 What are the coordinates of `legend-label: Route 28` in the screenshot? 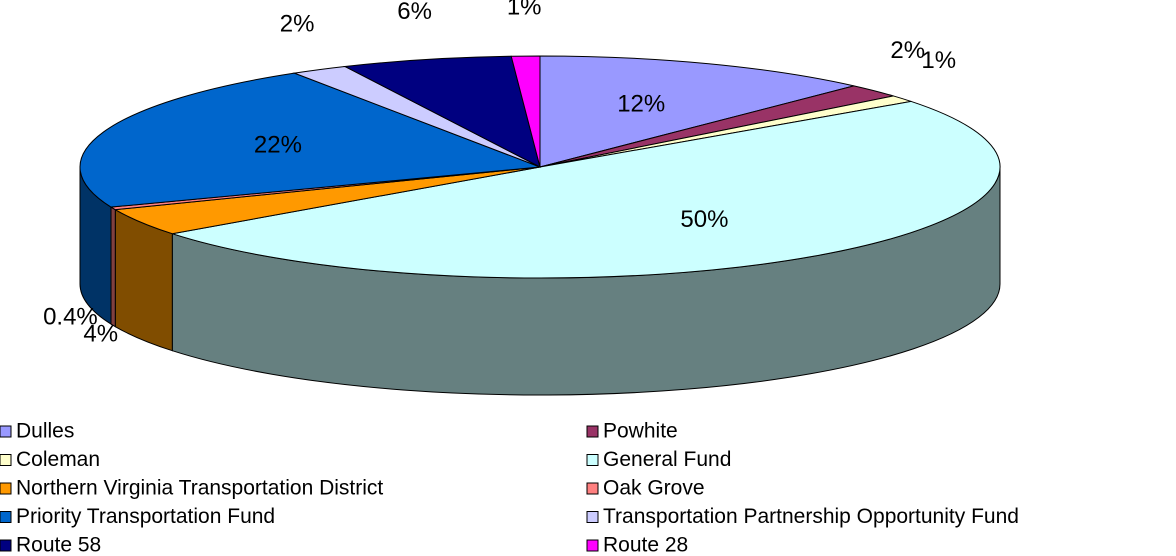 It's located at (645, 545).